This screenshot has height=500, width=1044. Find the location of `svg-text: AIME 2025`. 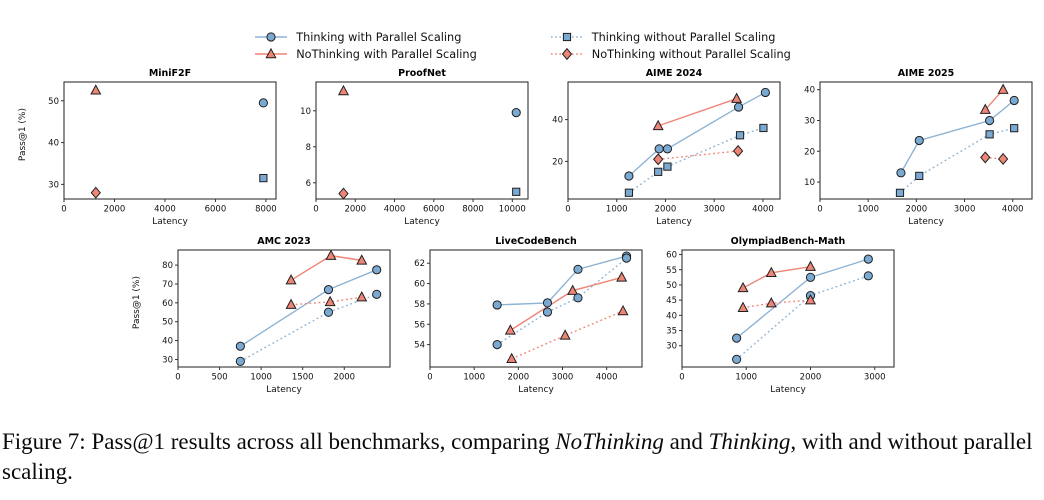

svg-text: AIME 2025 is located at coordinates (926, 73).